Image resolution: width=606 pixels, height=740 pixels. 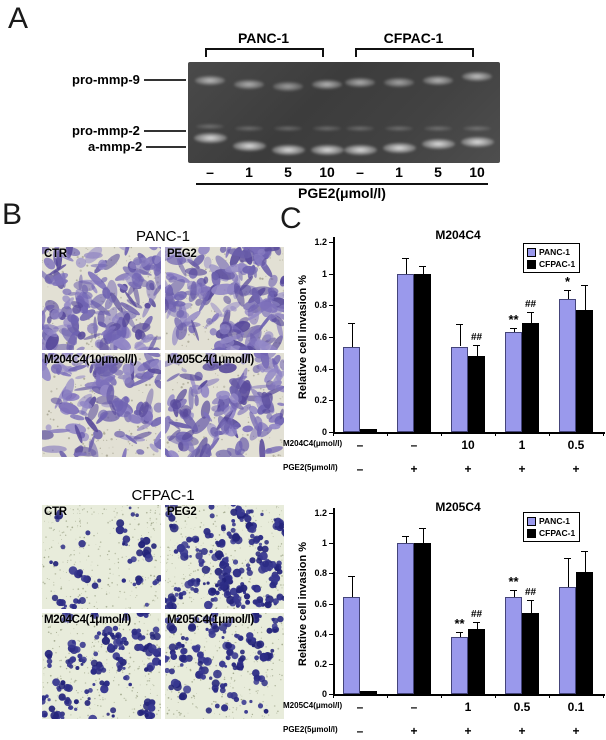 I want to click on gel-group-label-cfpac1: CFPAC-1, so click(x=413, y=38).